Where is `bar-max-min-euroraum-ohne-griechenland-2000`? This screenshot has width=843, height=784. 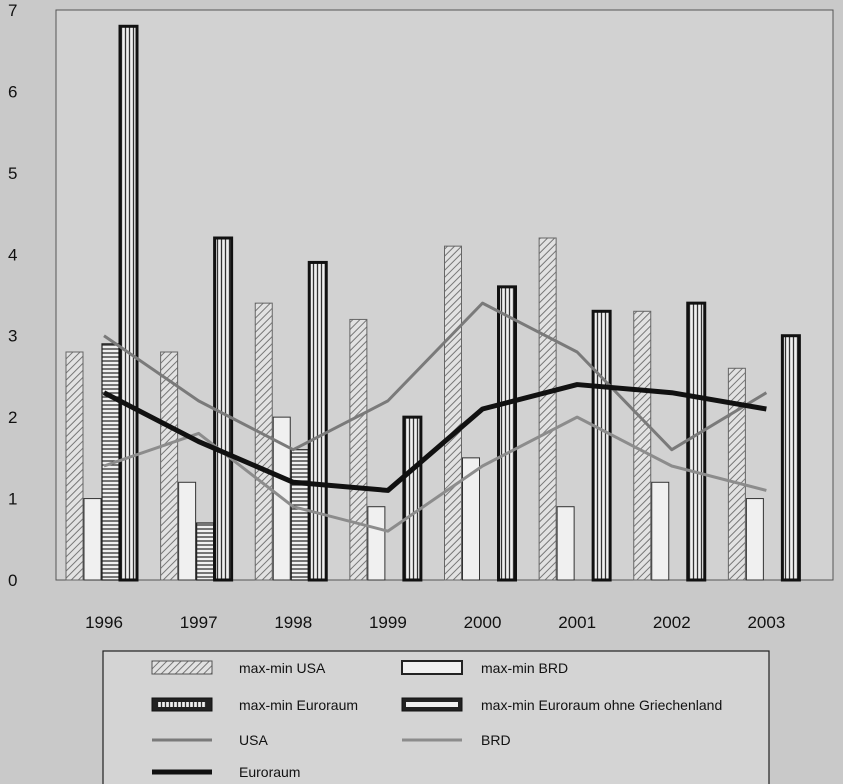 bar-max-min-euroraum-ohne-griechenland-2000 is located at coordinates (507, 433).